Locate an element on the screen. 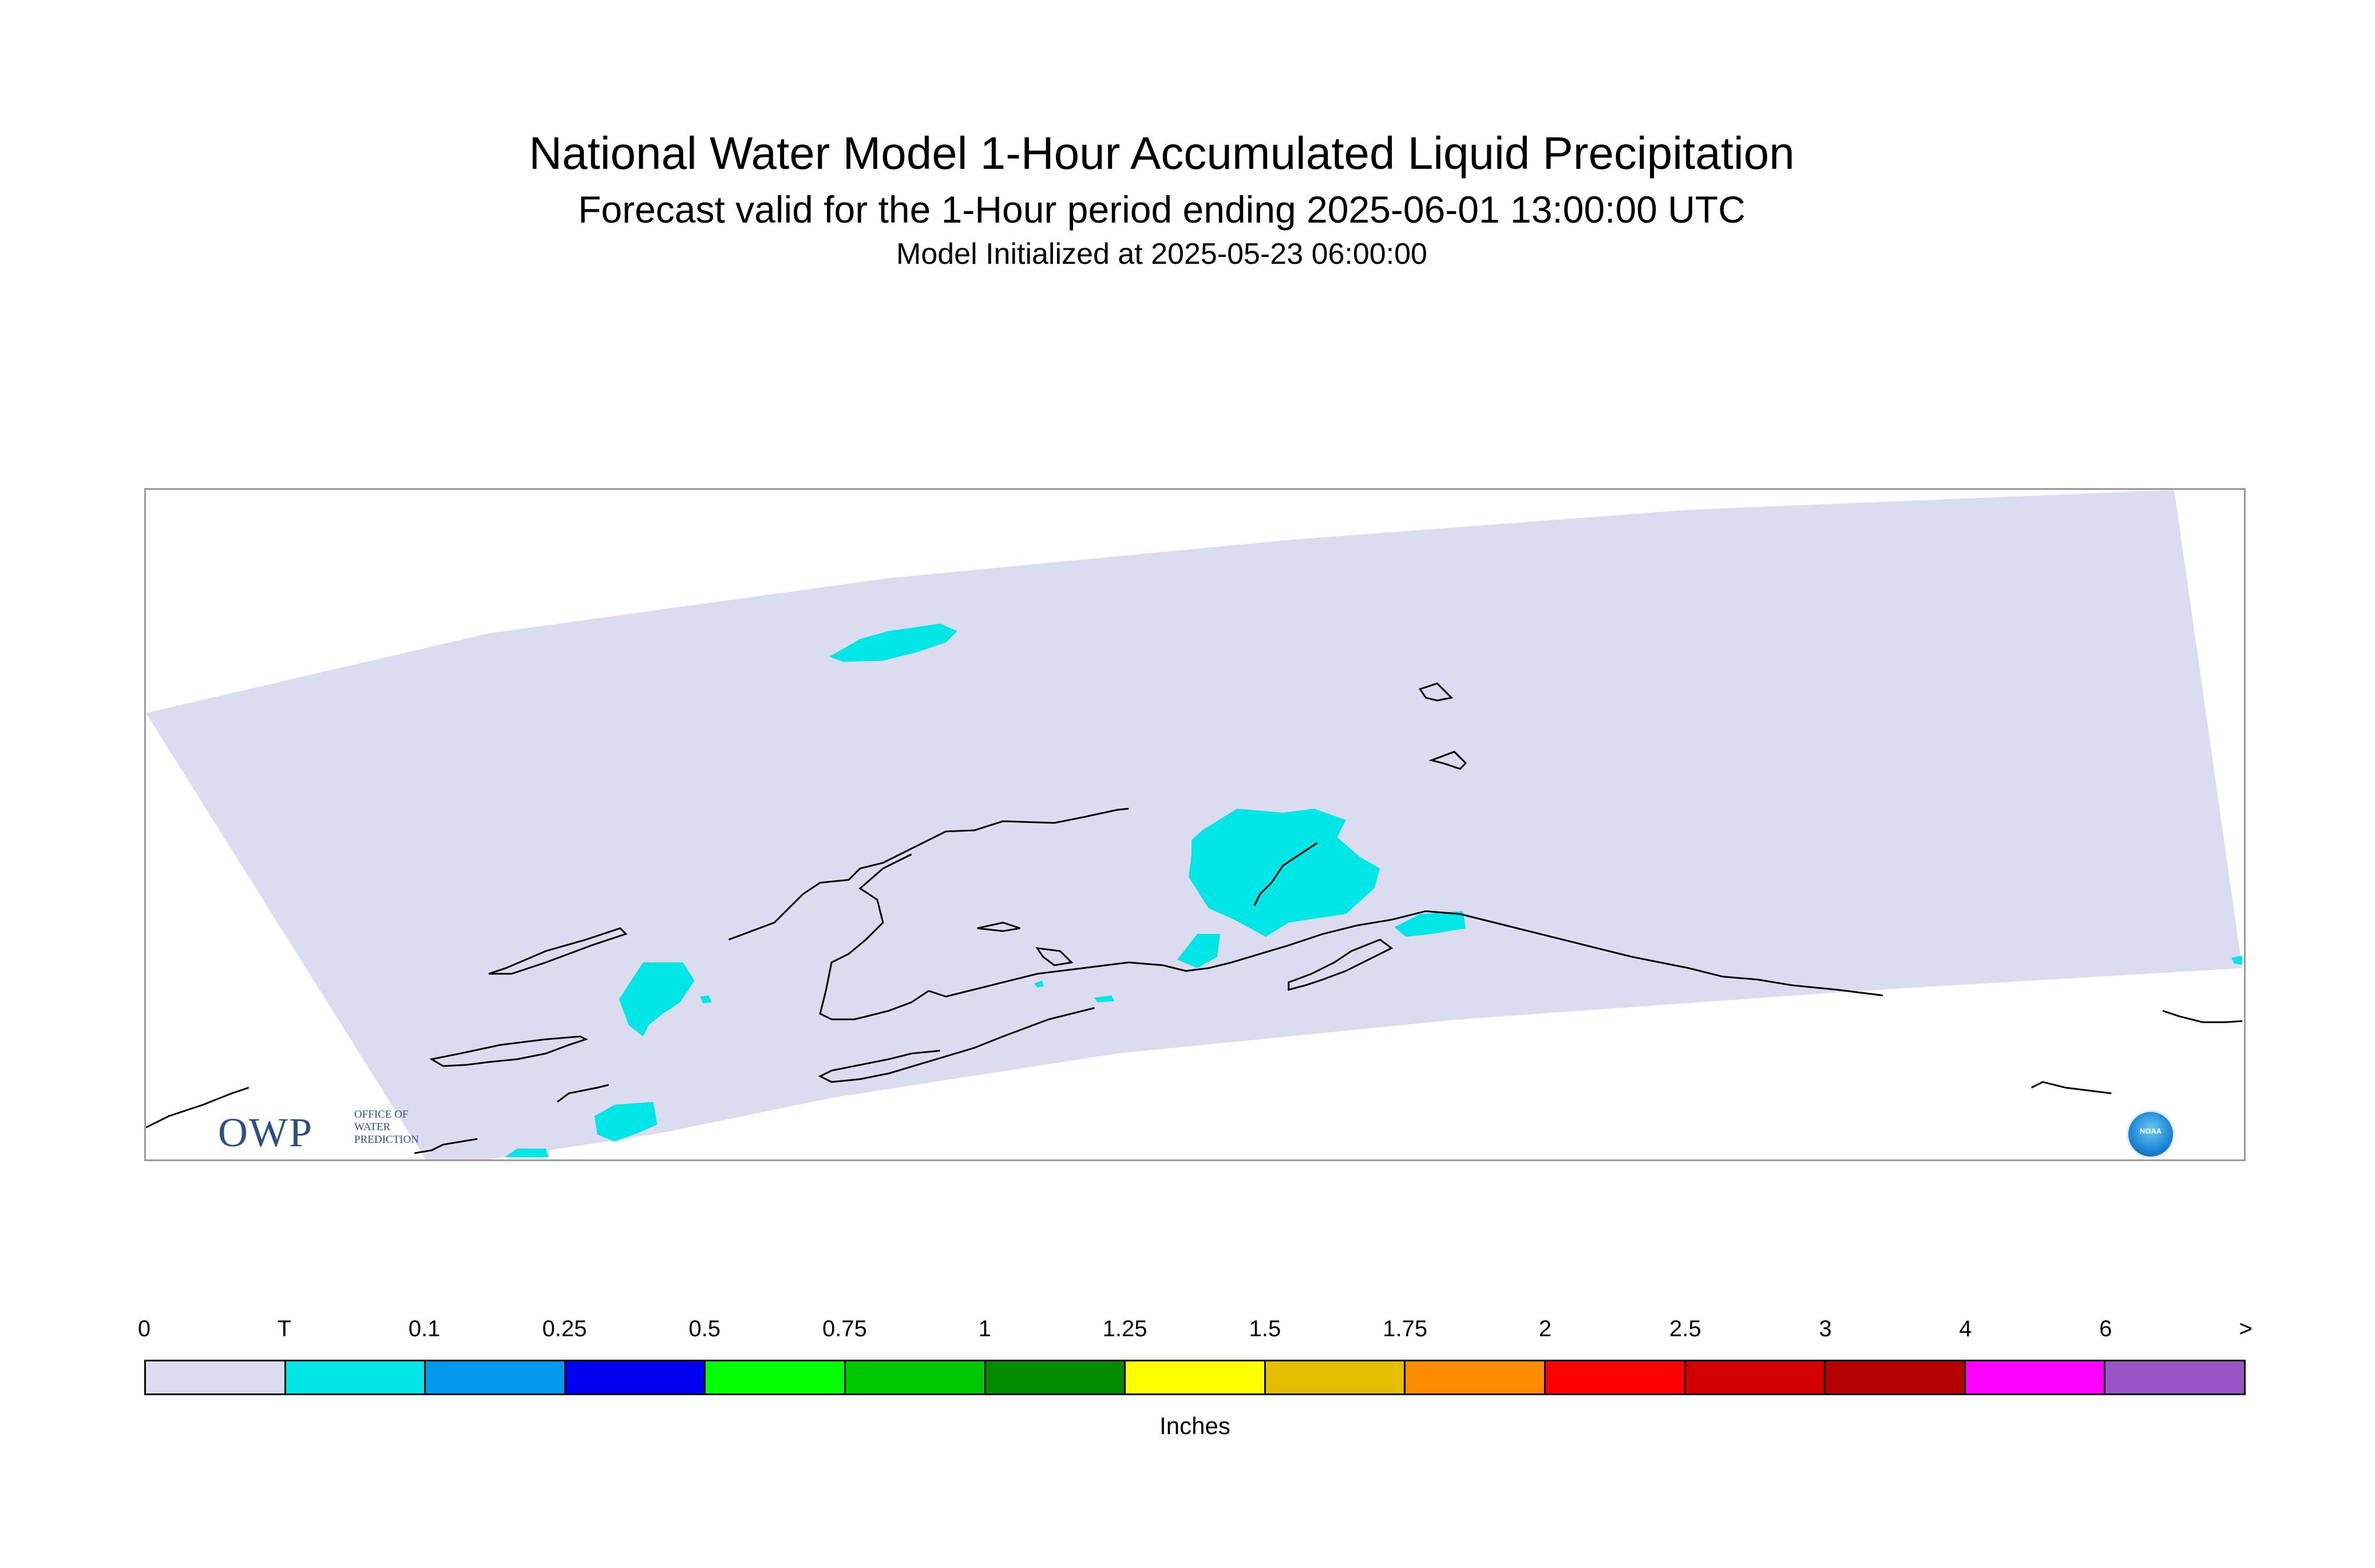 This screenshot has width=2375, height=1568. legend-tick-label: 1.5 is located at coordinates (1265, 1328).